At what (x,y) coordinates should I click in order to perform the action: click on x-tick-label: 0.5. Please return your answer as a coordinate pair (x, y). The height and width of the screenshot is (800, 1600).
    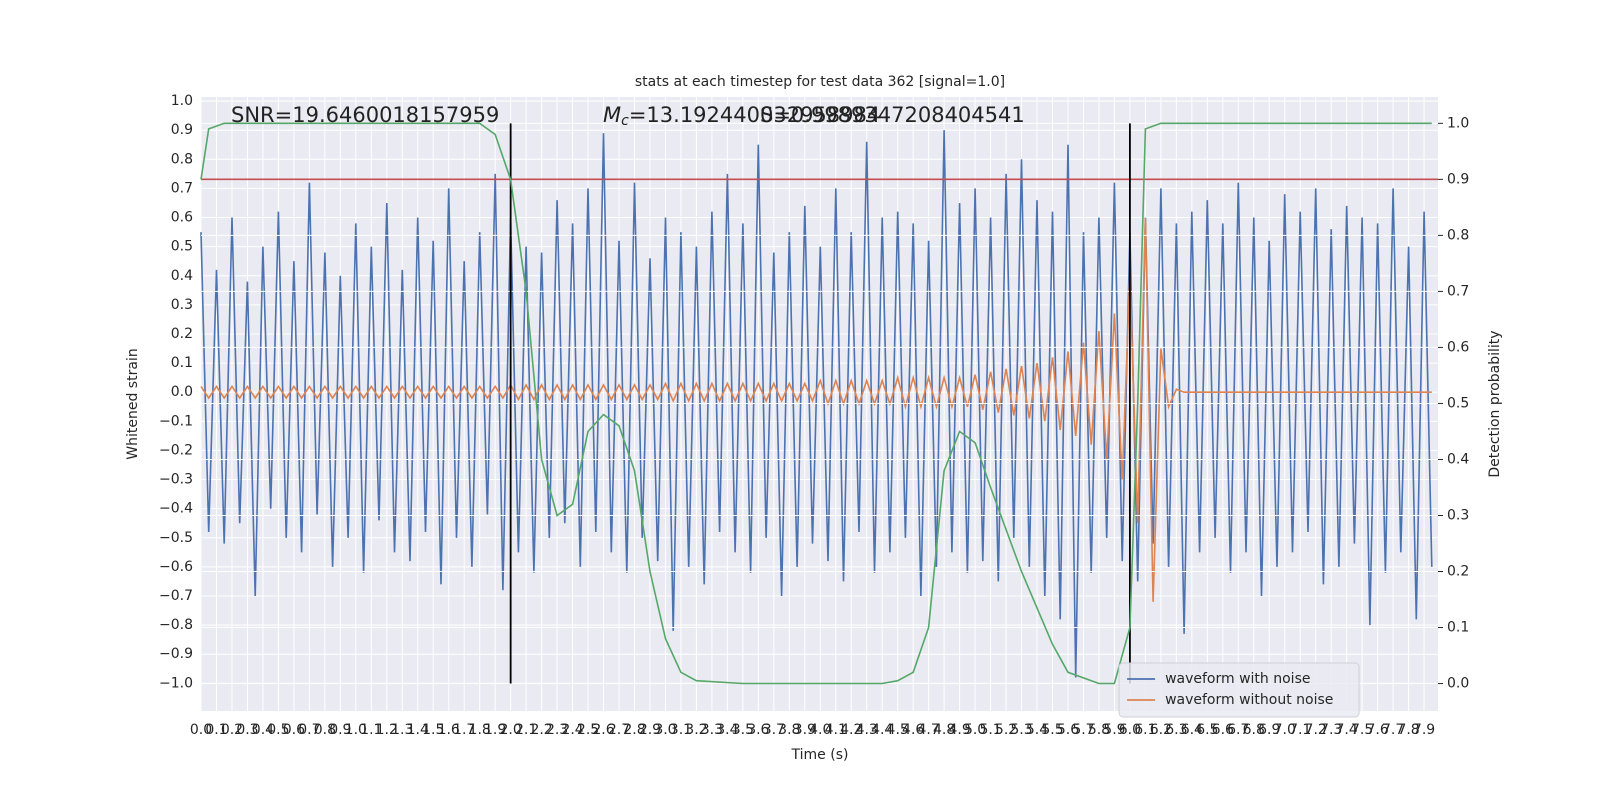
    Looking at the image, I should click on (278, 730).